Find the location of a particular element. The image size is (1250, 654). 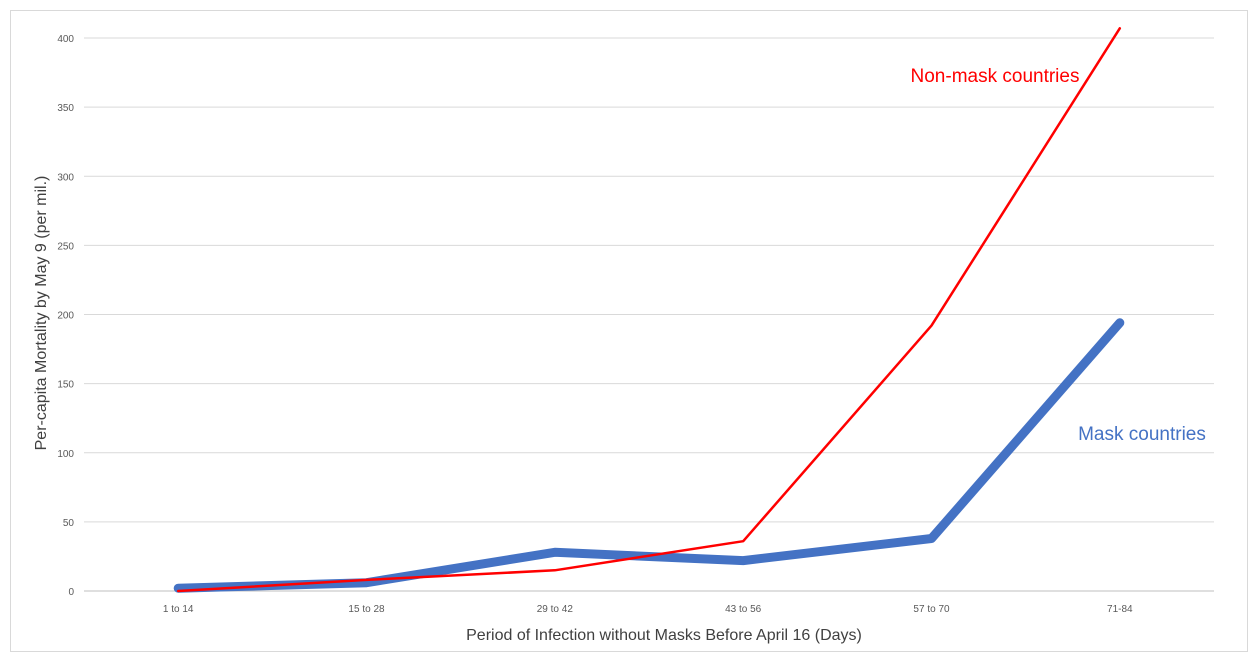

y-tick-label: 400 is located at coordinates (65, 39).